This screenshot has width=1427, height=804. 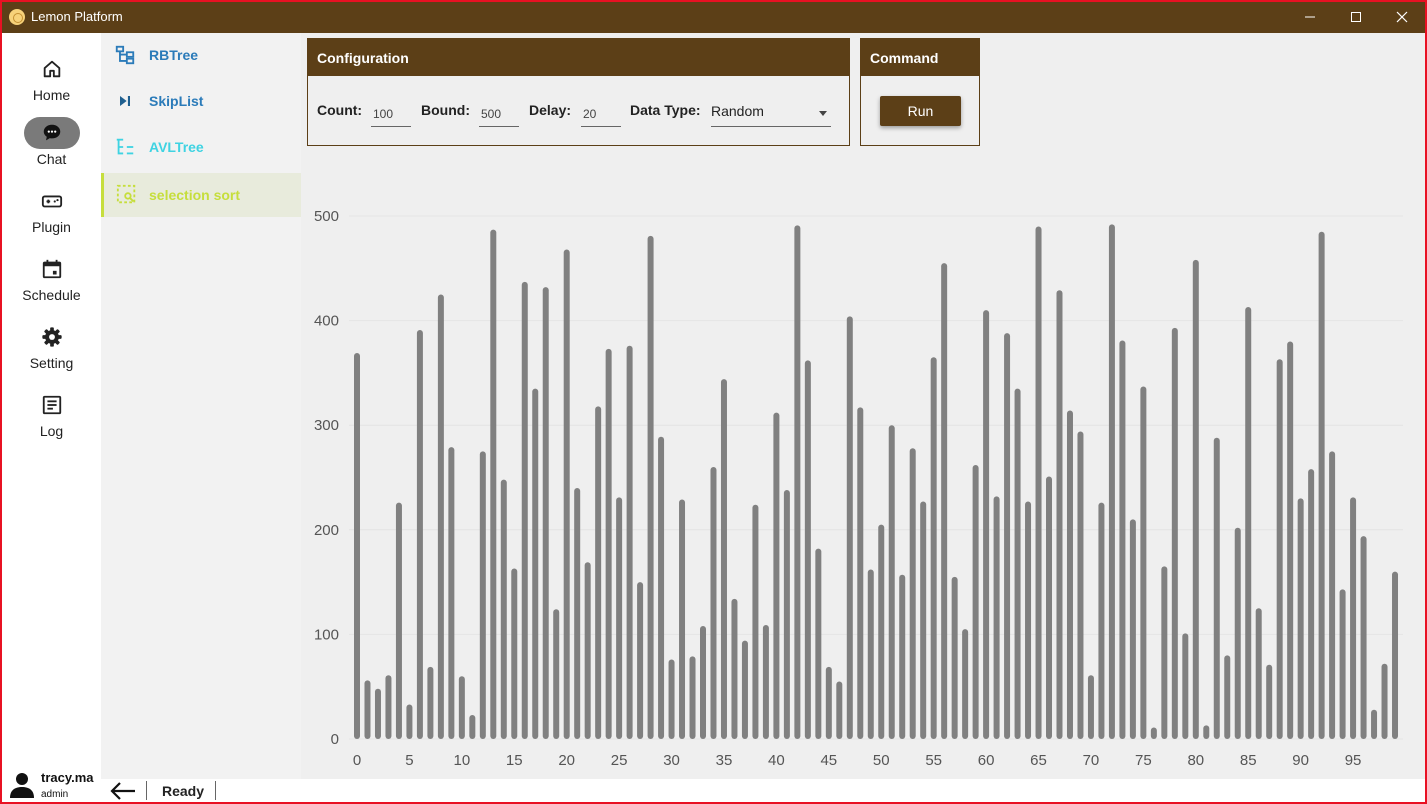 What do you see at coordinates (933, 760) in the screenshot?
I see `x-tick-label: 55` at bounding box center [933, 760].